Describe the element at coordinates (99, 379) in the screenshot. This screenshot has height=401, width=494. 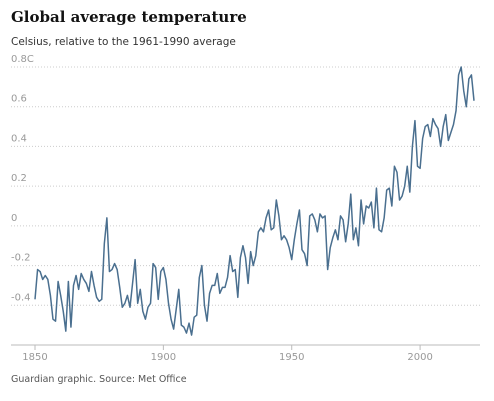
I see `source-note: Guardian graphic. Source: Met Office` at that location.